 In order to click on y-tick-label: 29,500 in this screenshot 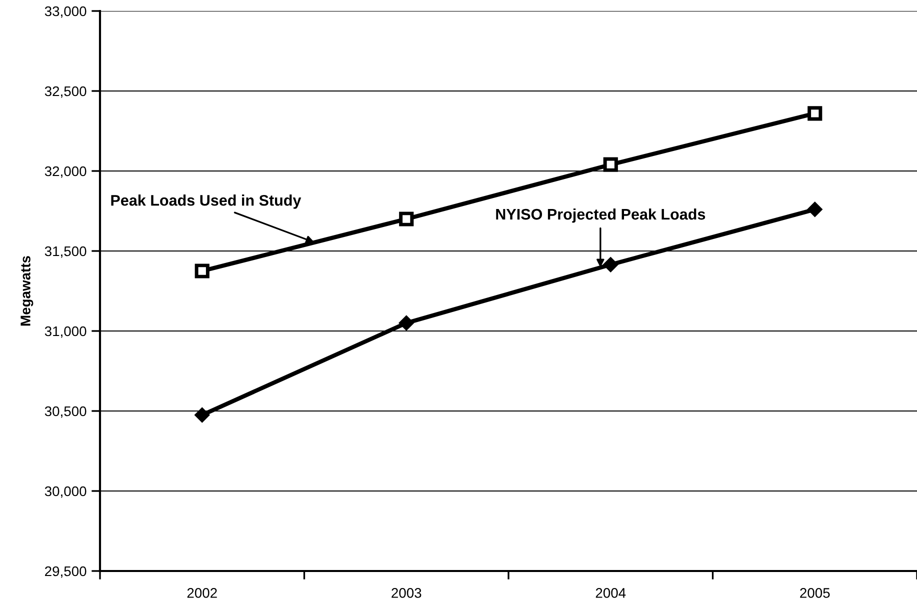, I will do `click(65, 572)`.